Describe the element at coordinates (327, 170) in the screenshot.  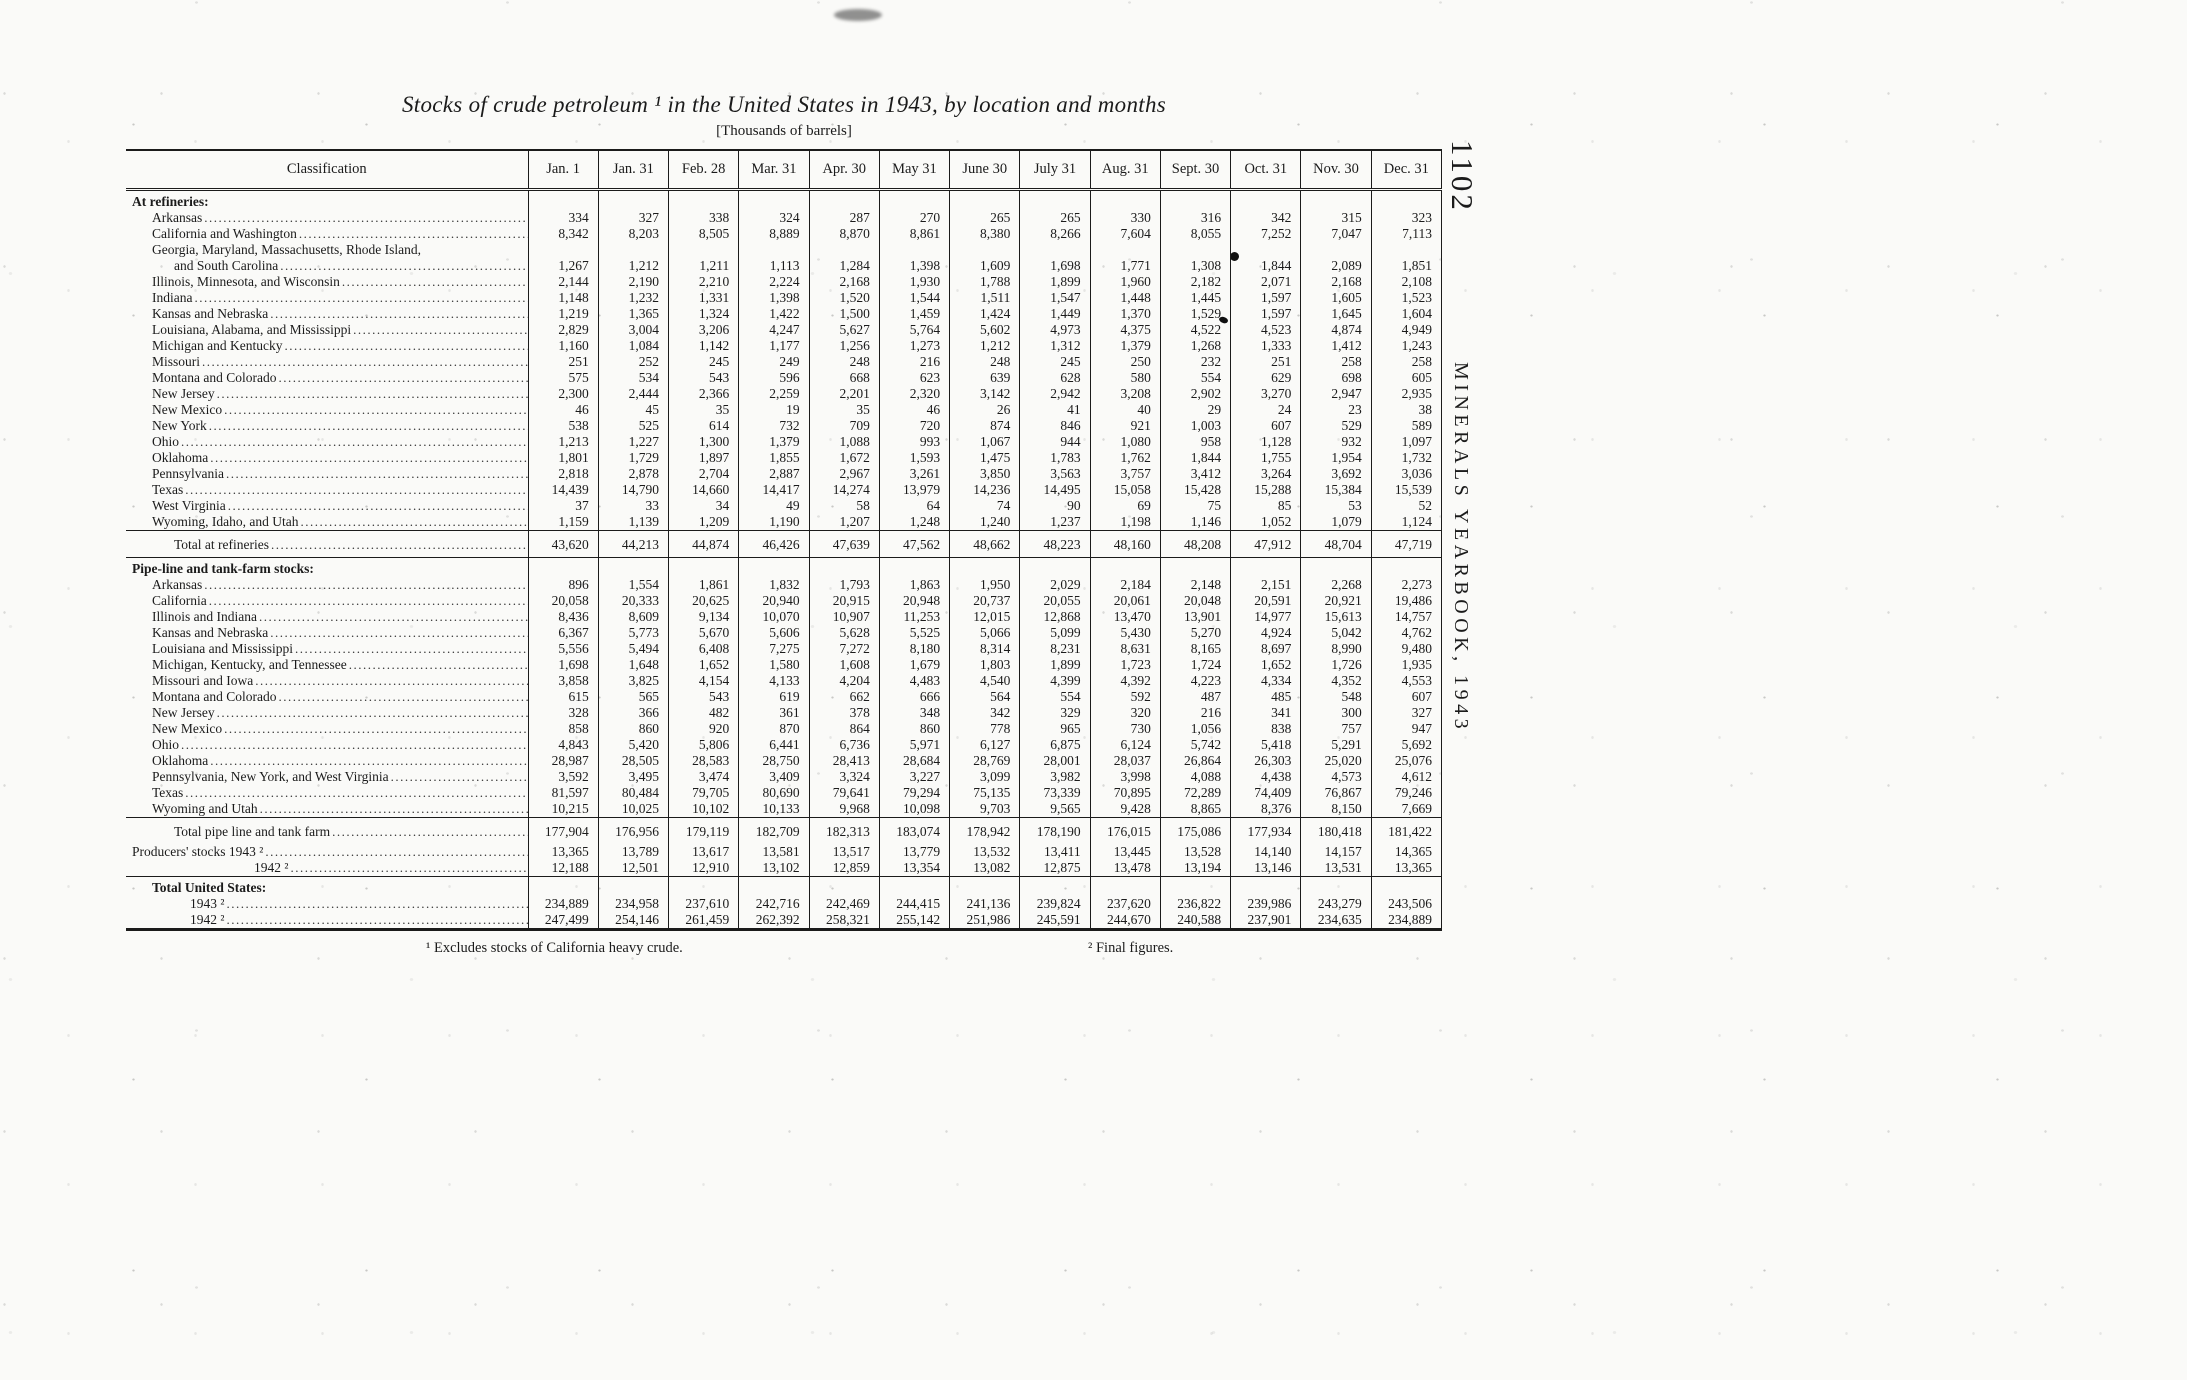
I see `column-header-classification: Classification` at that location.